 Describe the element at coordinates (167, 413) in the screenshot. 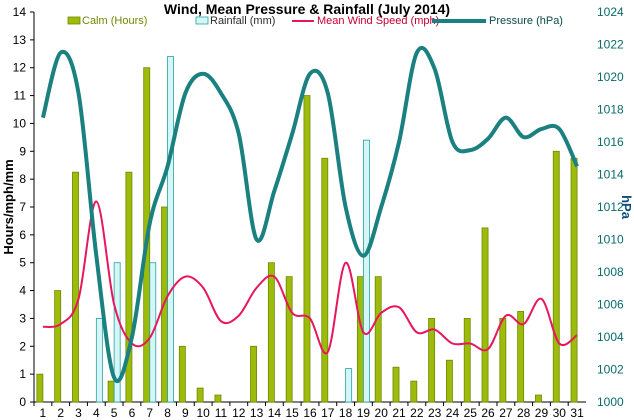

I see `x-tick-label: 8` at that location.